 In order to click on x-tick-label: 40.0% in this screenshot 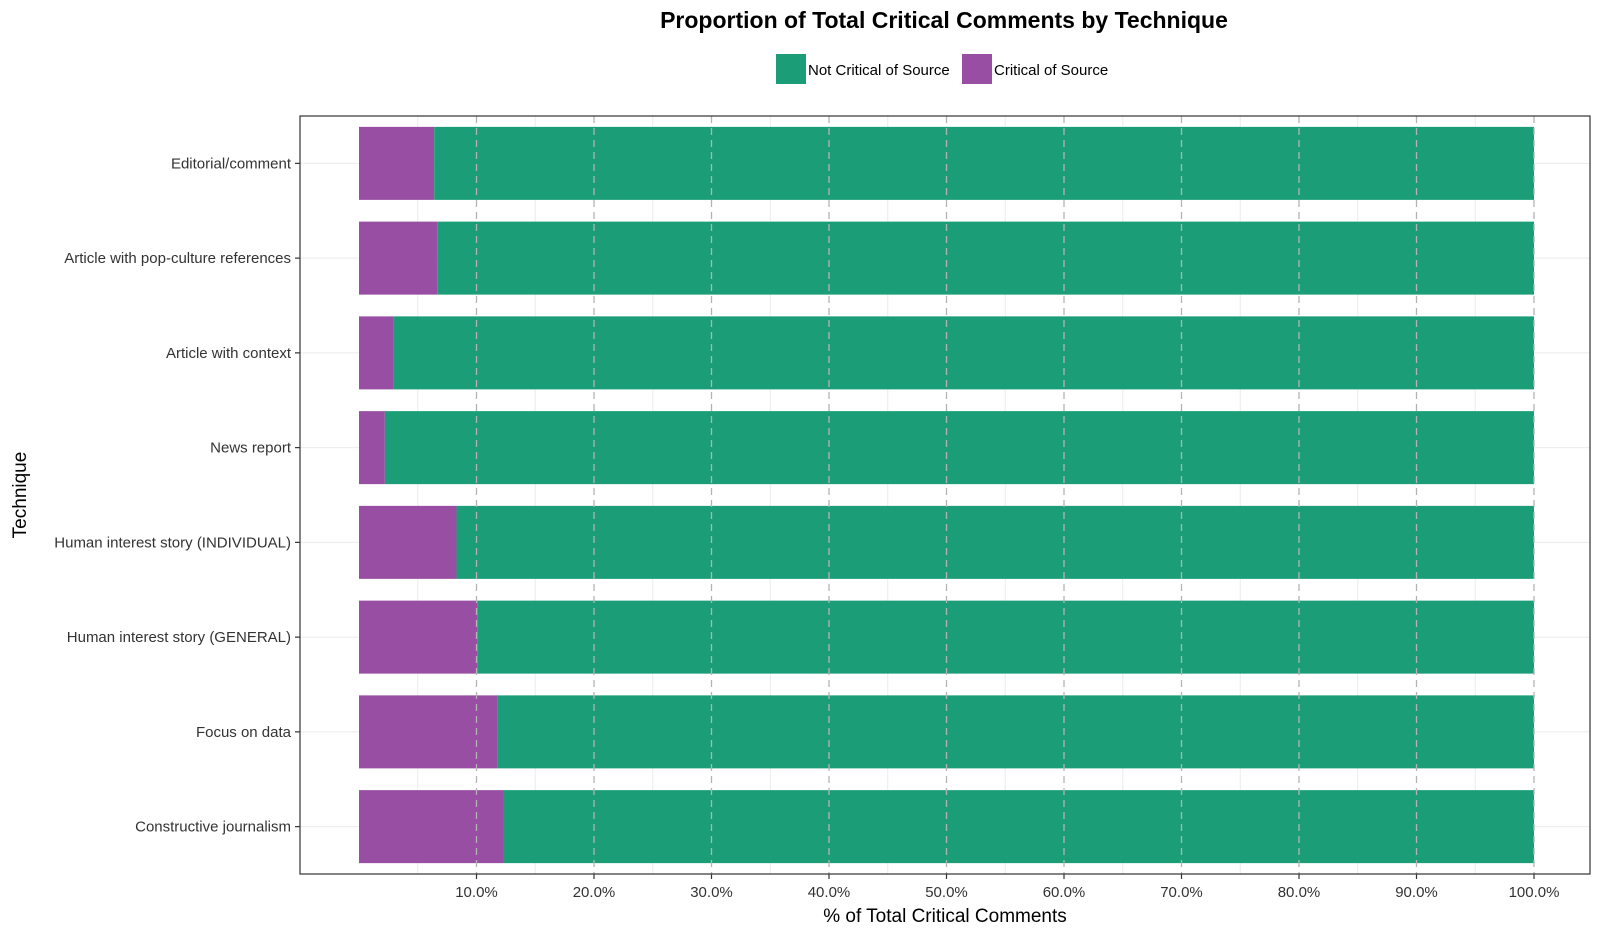, I will do `click(829, 892)`.